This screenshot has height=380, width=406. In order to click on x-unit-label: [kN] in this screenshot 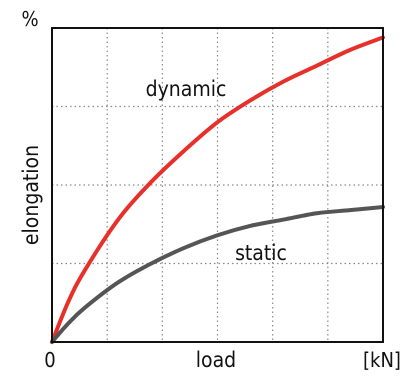, I will do `click(382, 360)`.